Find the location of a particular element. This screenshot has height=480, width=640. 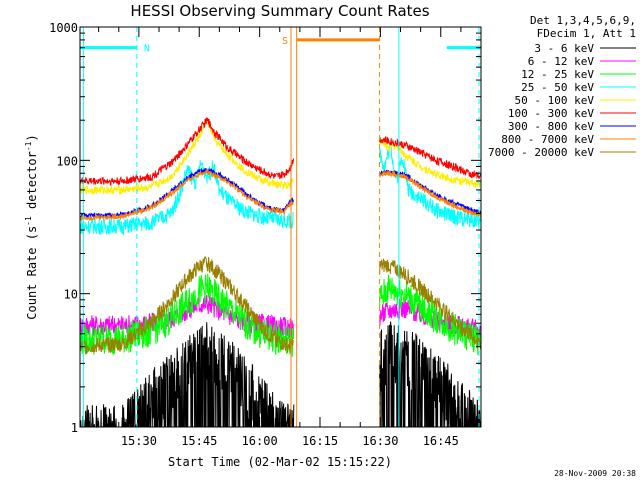

x-tick-label: 16:30 is located at coordinates (380, 441).